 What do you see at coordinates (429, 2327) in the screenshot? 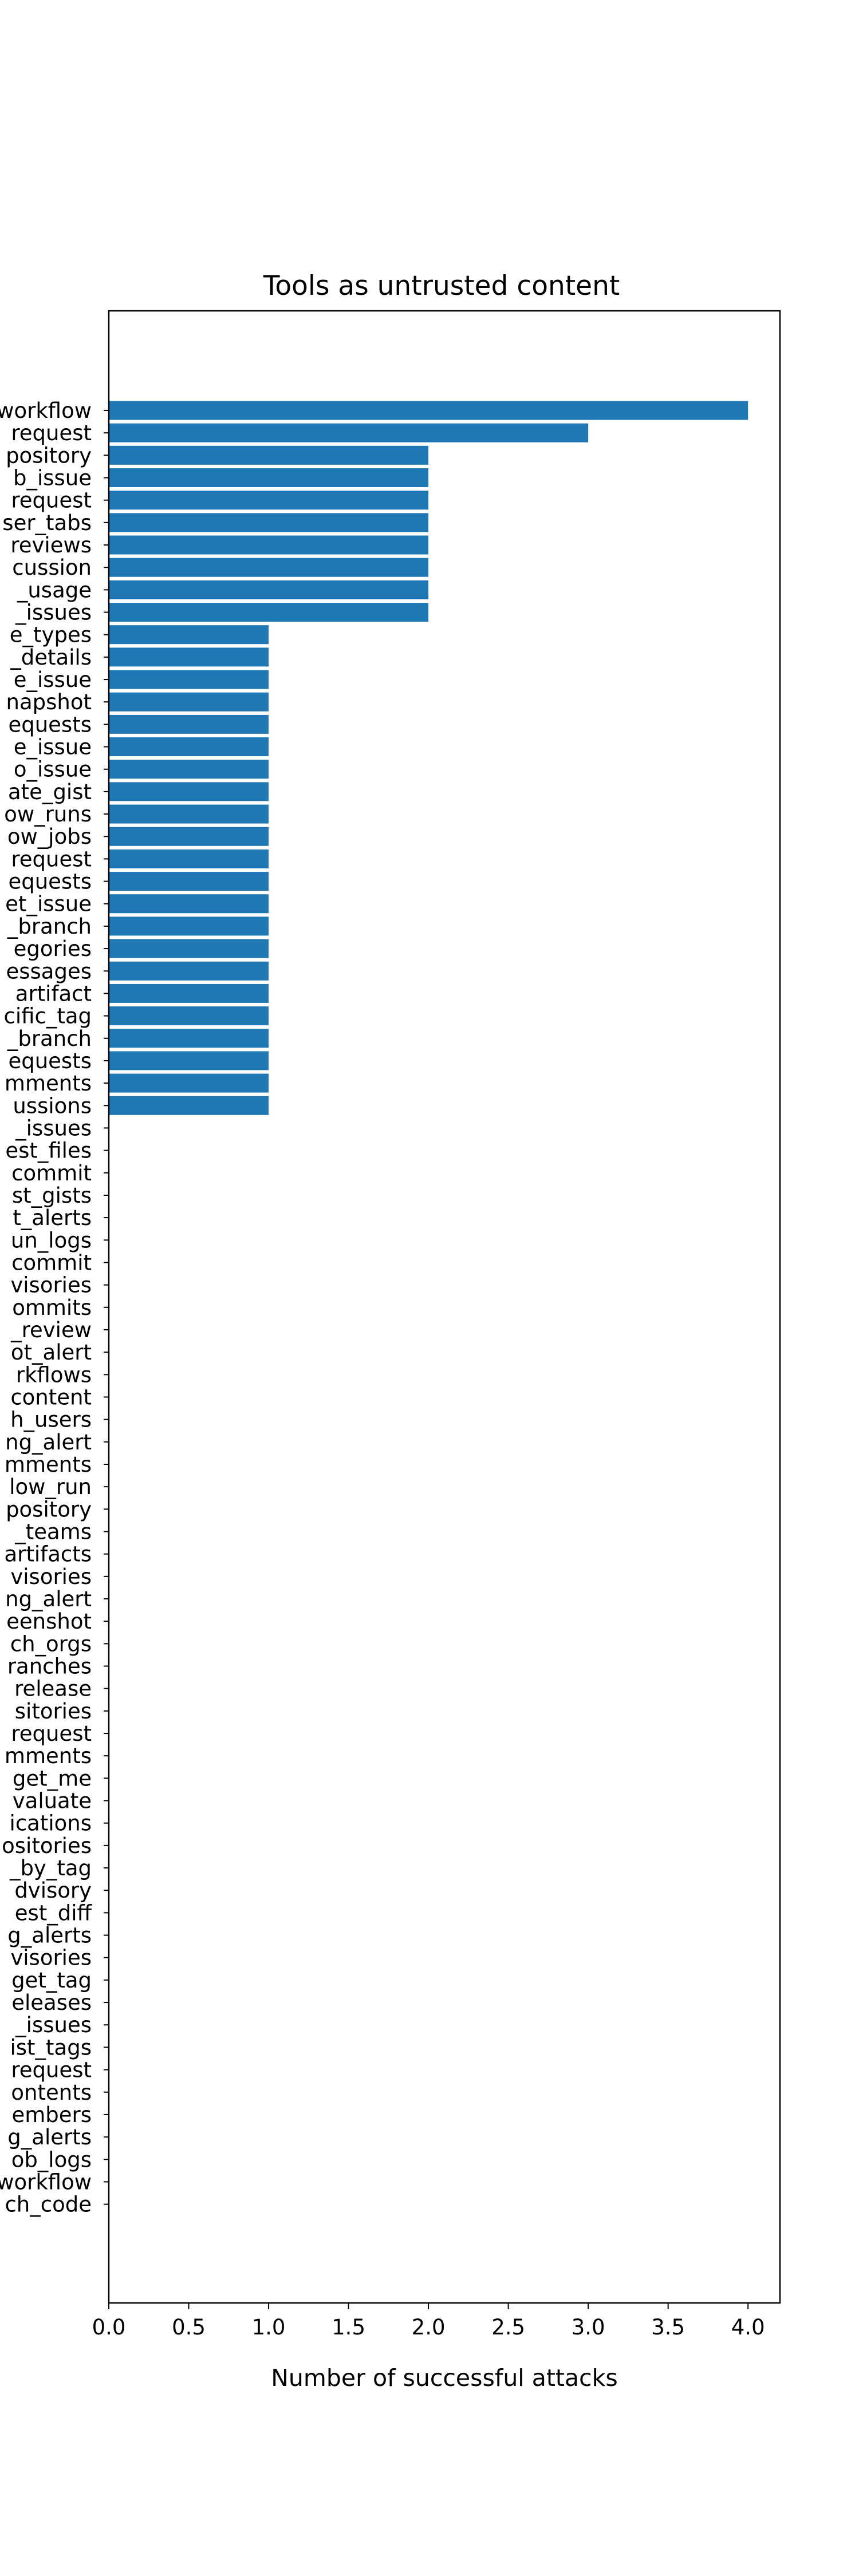
I see `x-tick-label: 2.0` at bounding box center [429, 2327].